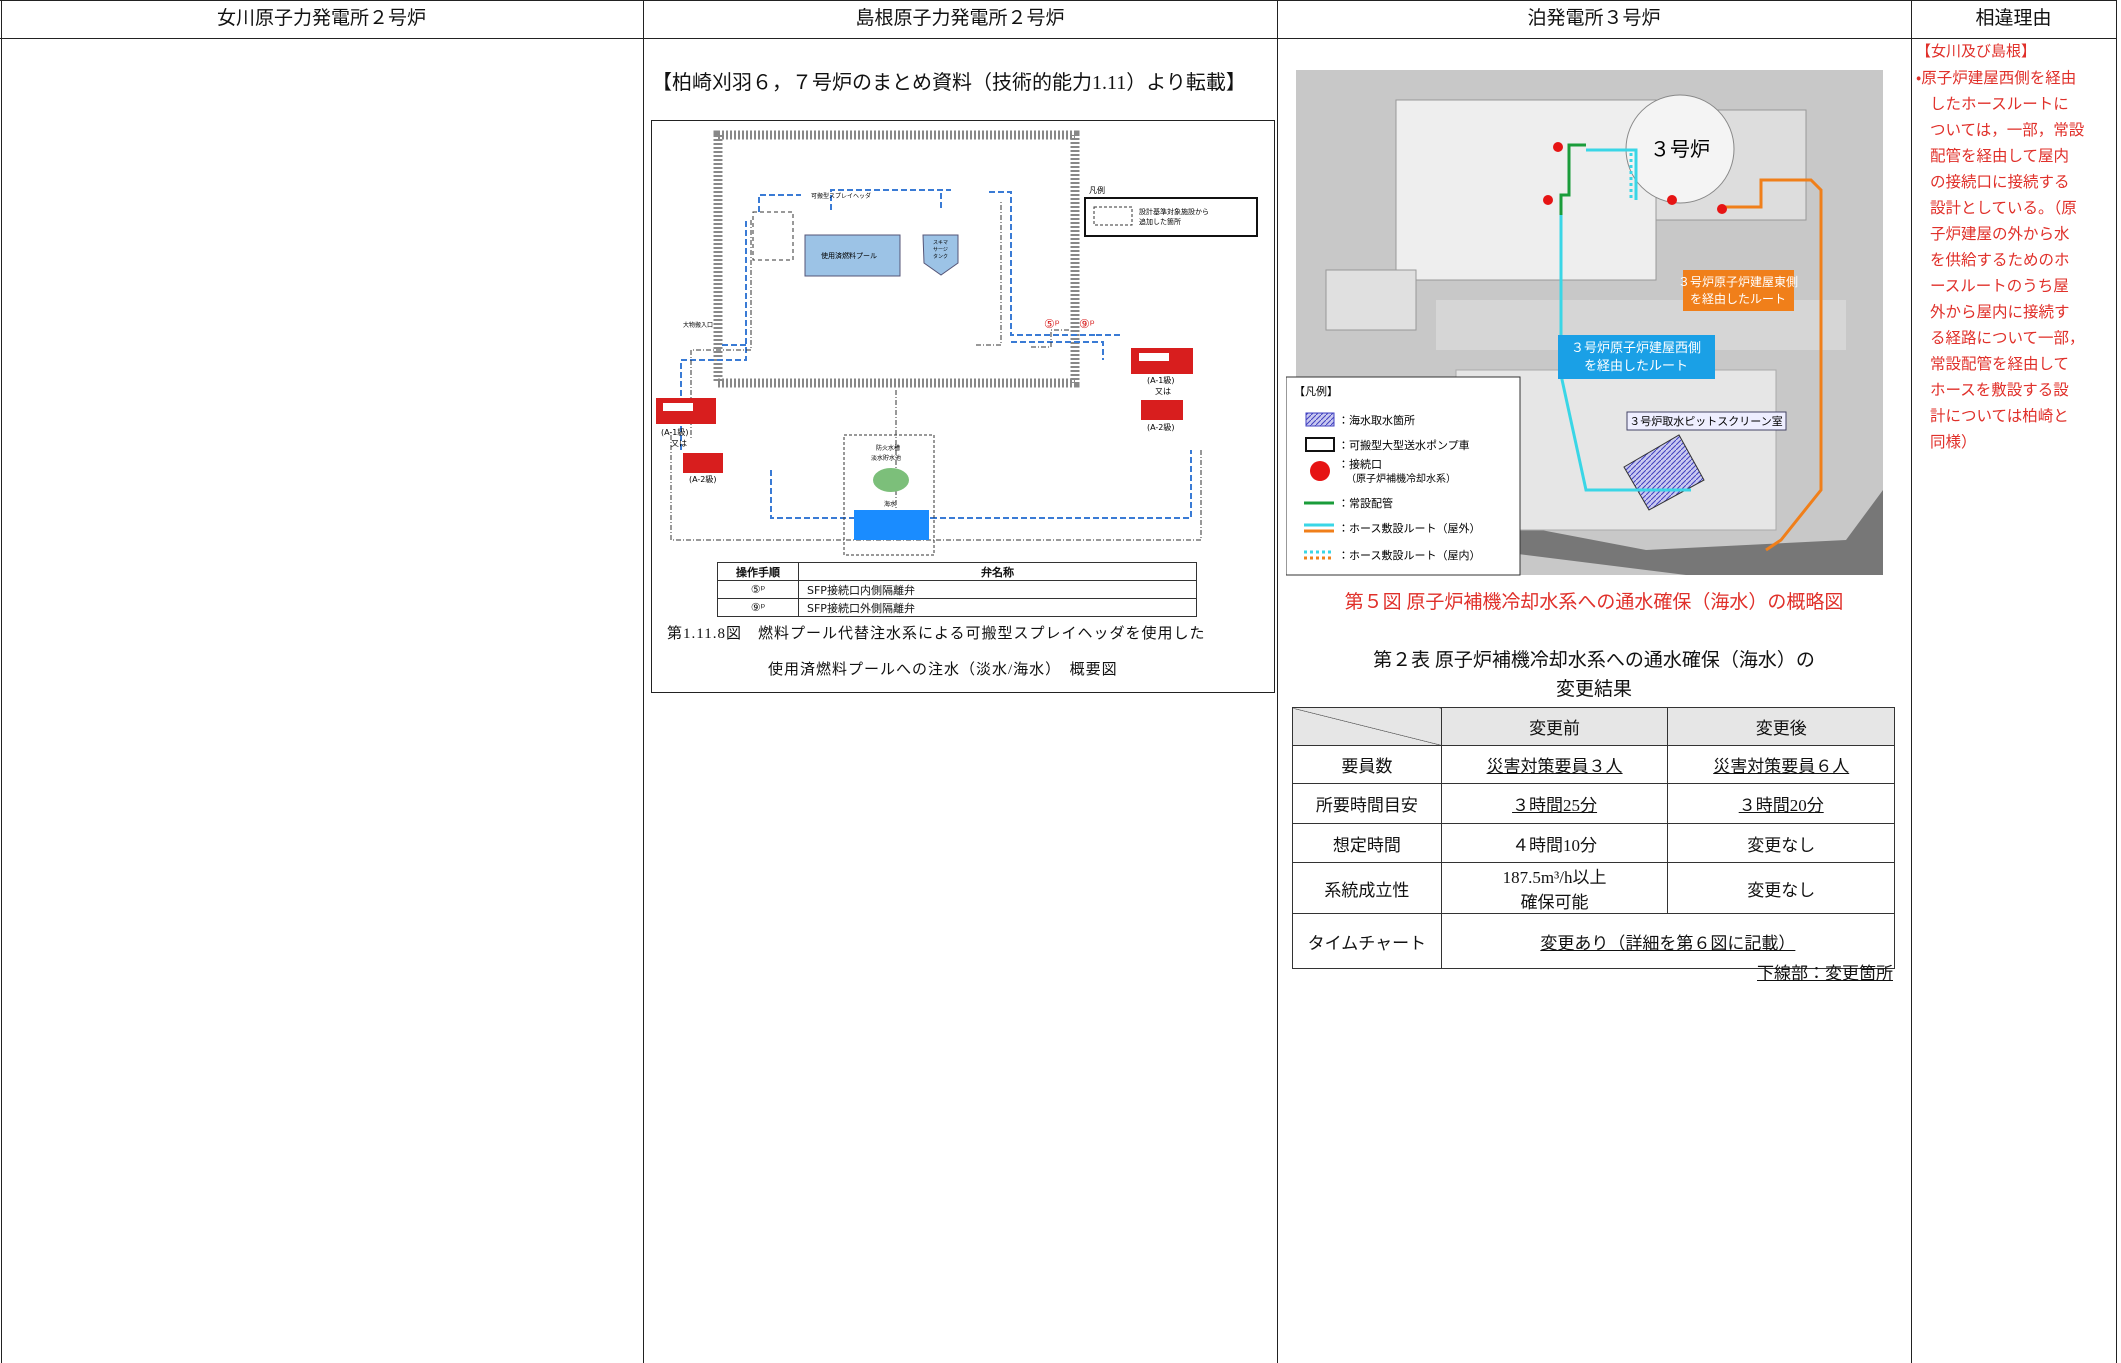 The height and width of the screenshot is (1363, 2121). Describe the element at coordinates (1554, 877) in the screenshot. I see `cell-line: 187.5m³/h以上` at that location.